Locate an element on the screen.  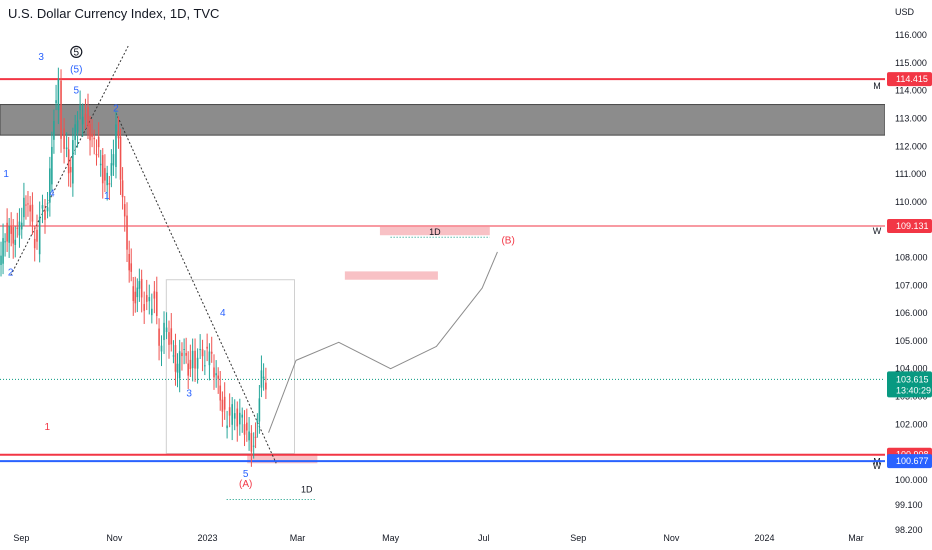
price-tick: 113.000 is located at coordinates (911, 118).